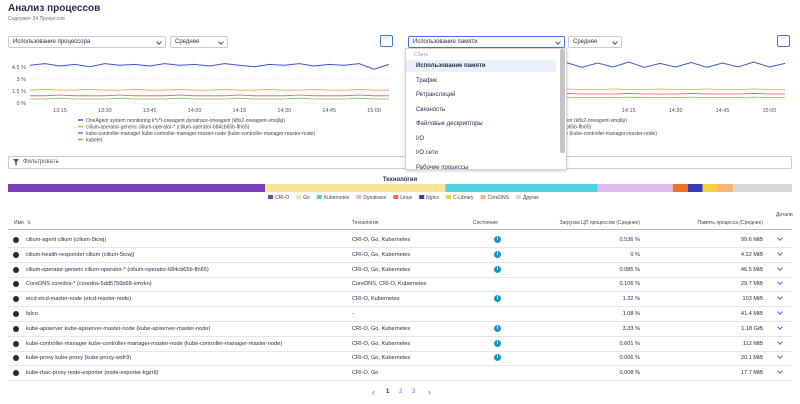 This screenshot has height=404, width=800. What do you see at coordinates (414, 392) in the screenshot?
I see `page-link: 3` at bounding box center [414, 392].